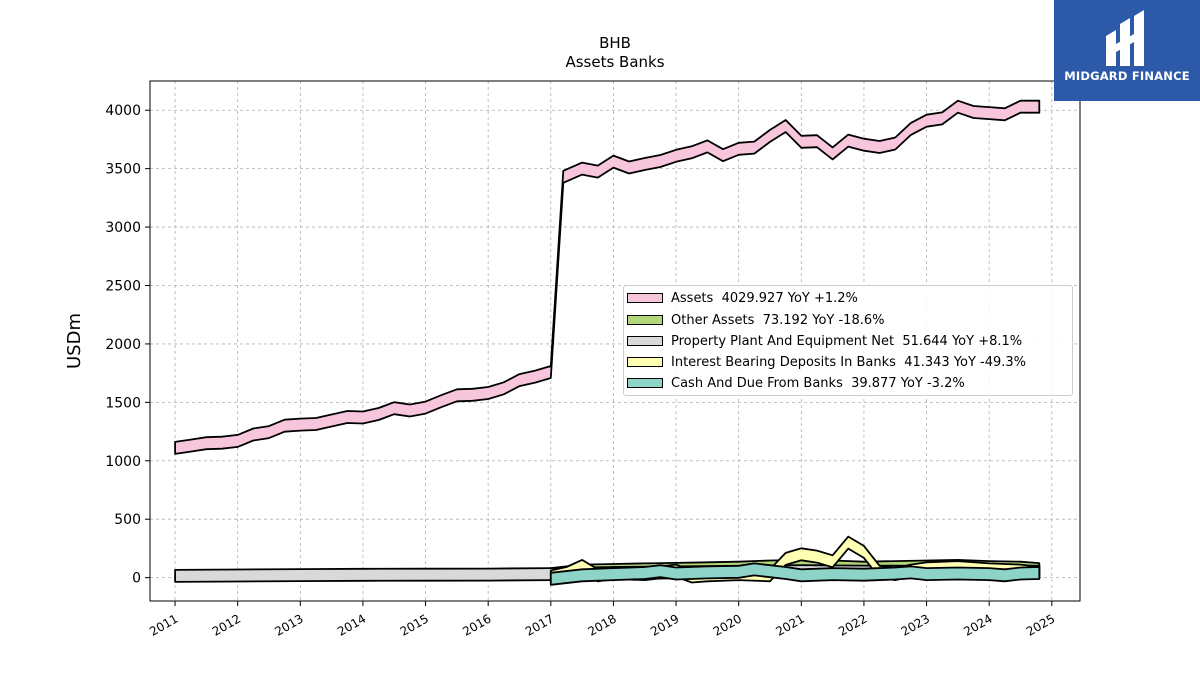  Describe the element at coordinates (123, 170) in the screenshot. I see `y-tick-label: 3500` at that location.